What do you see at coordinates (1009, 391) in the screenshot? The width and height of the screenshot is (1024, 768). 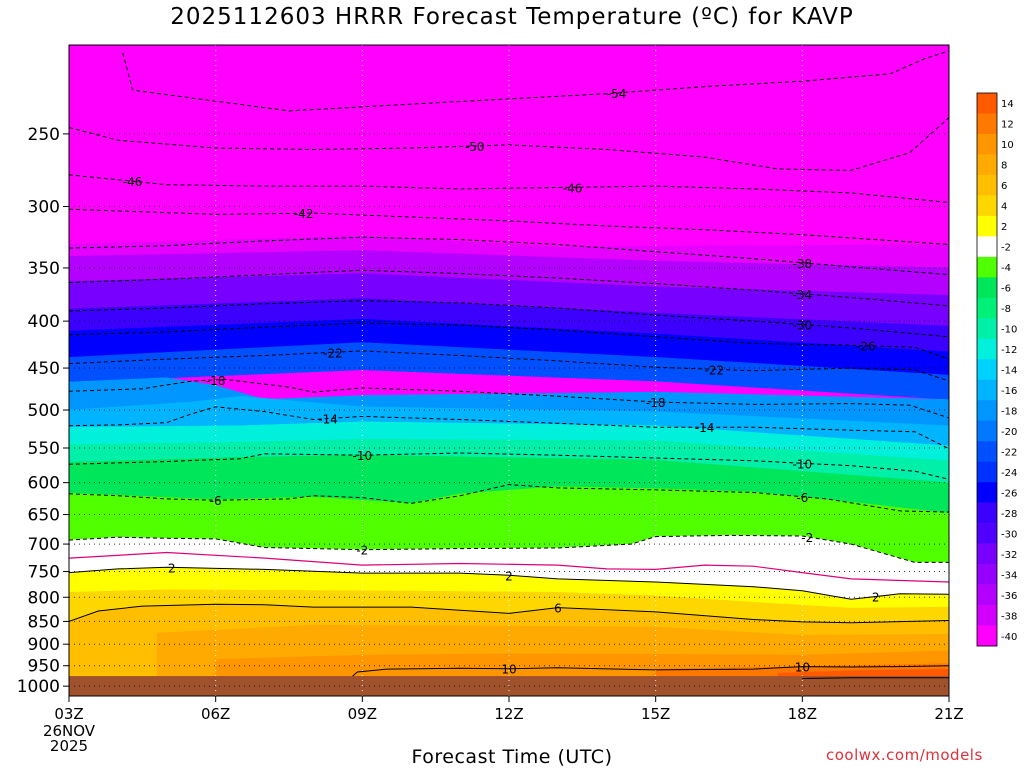 I see `colorbar-tick-label: -16` at bounding box center [1009, 391].